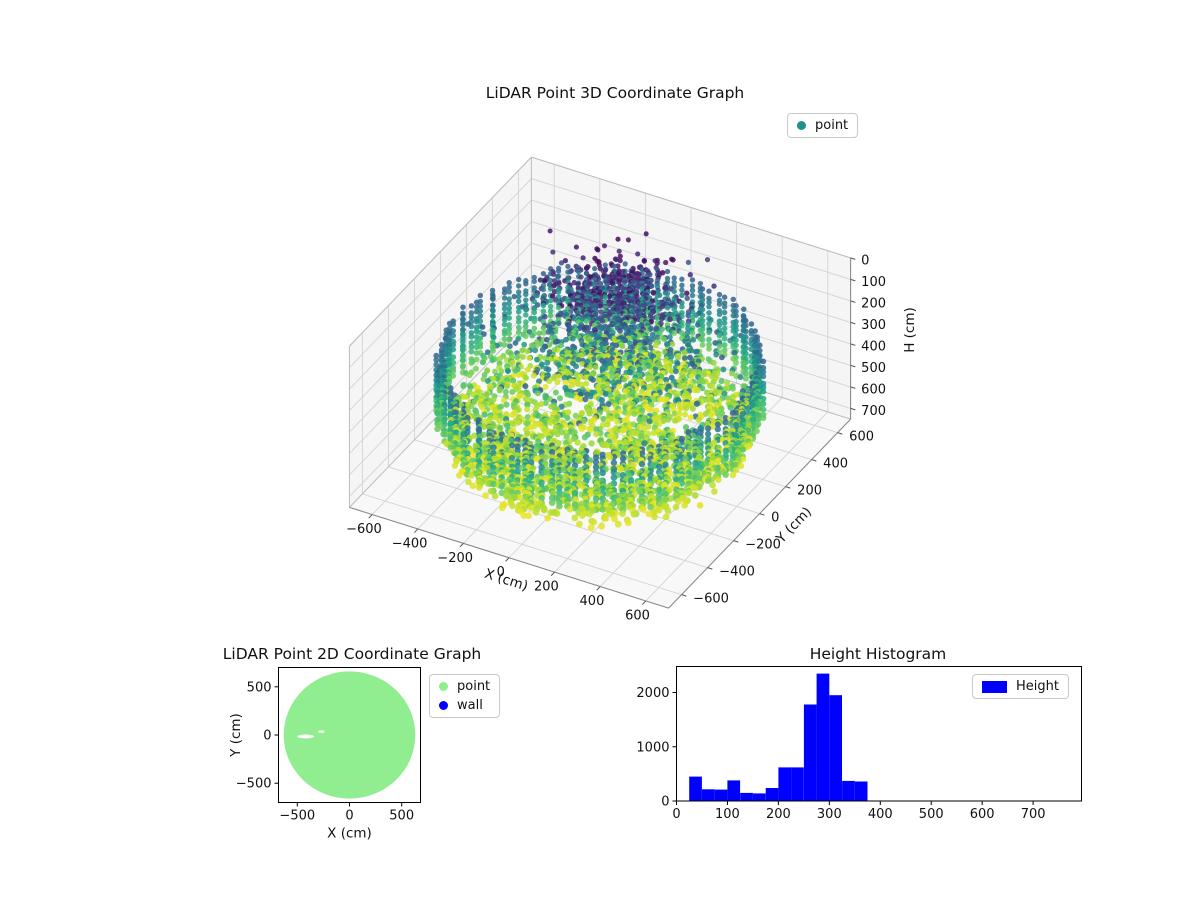  I want to click on wall-marker-icon, so click(443, 705).